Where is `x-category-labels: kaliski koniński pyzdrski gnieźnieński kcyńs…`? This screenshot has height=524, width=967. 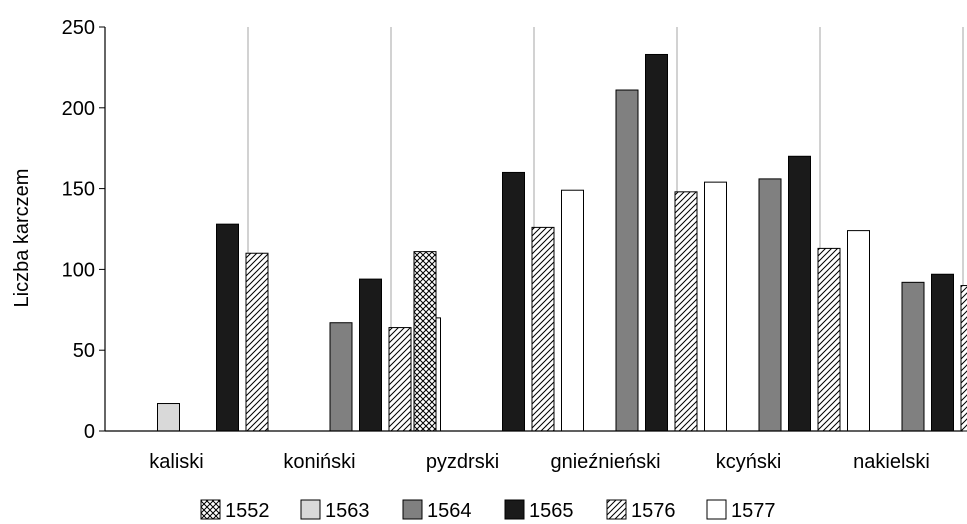
x-category-labels: kaliski koniński pyzdrski gnieźnieński kcyńs… is located at coordinates (539, 462).